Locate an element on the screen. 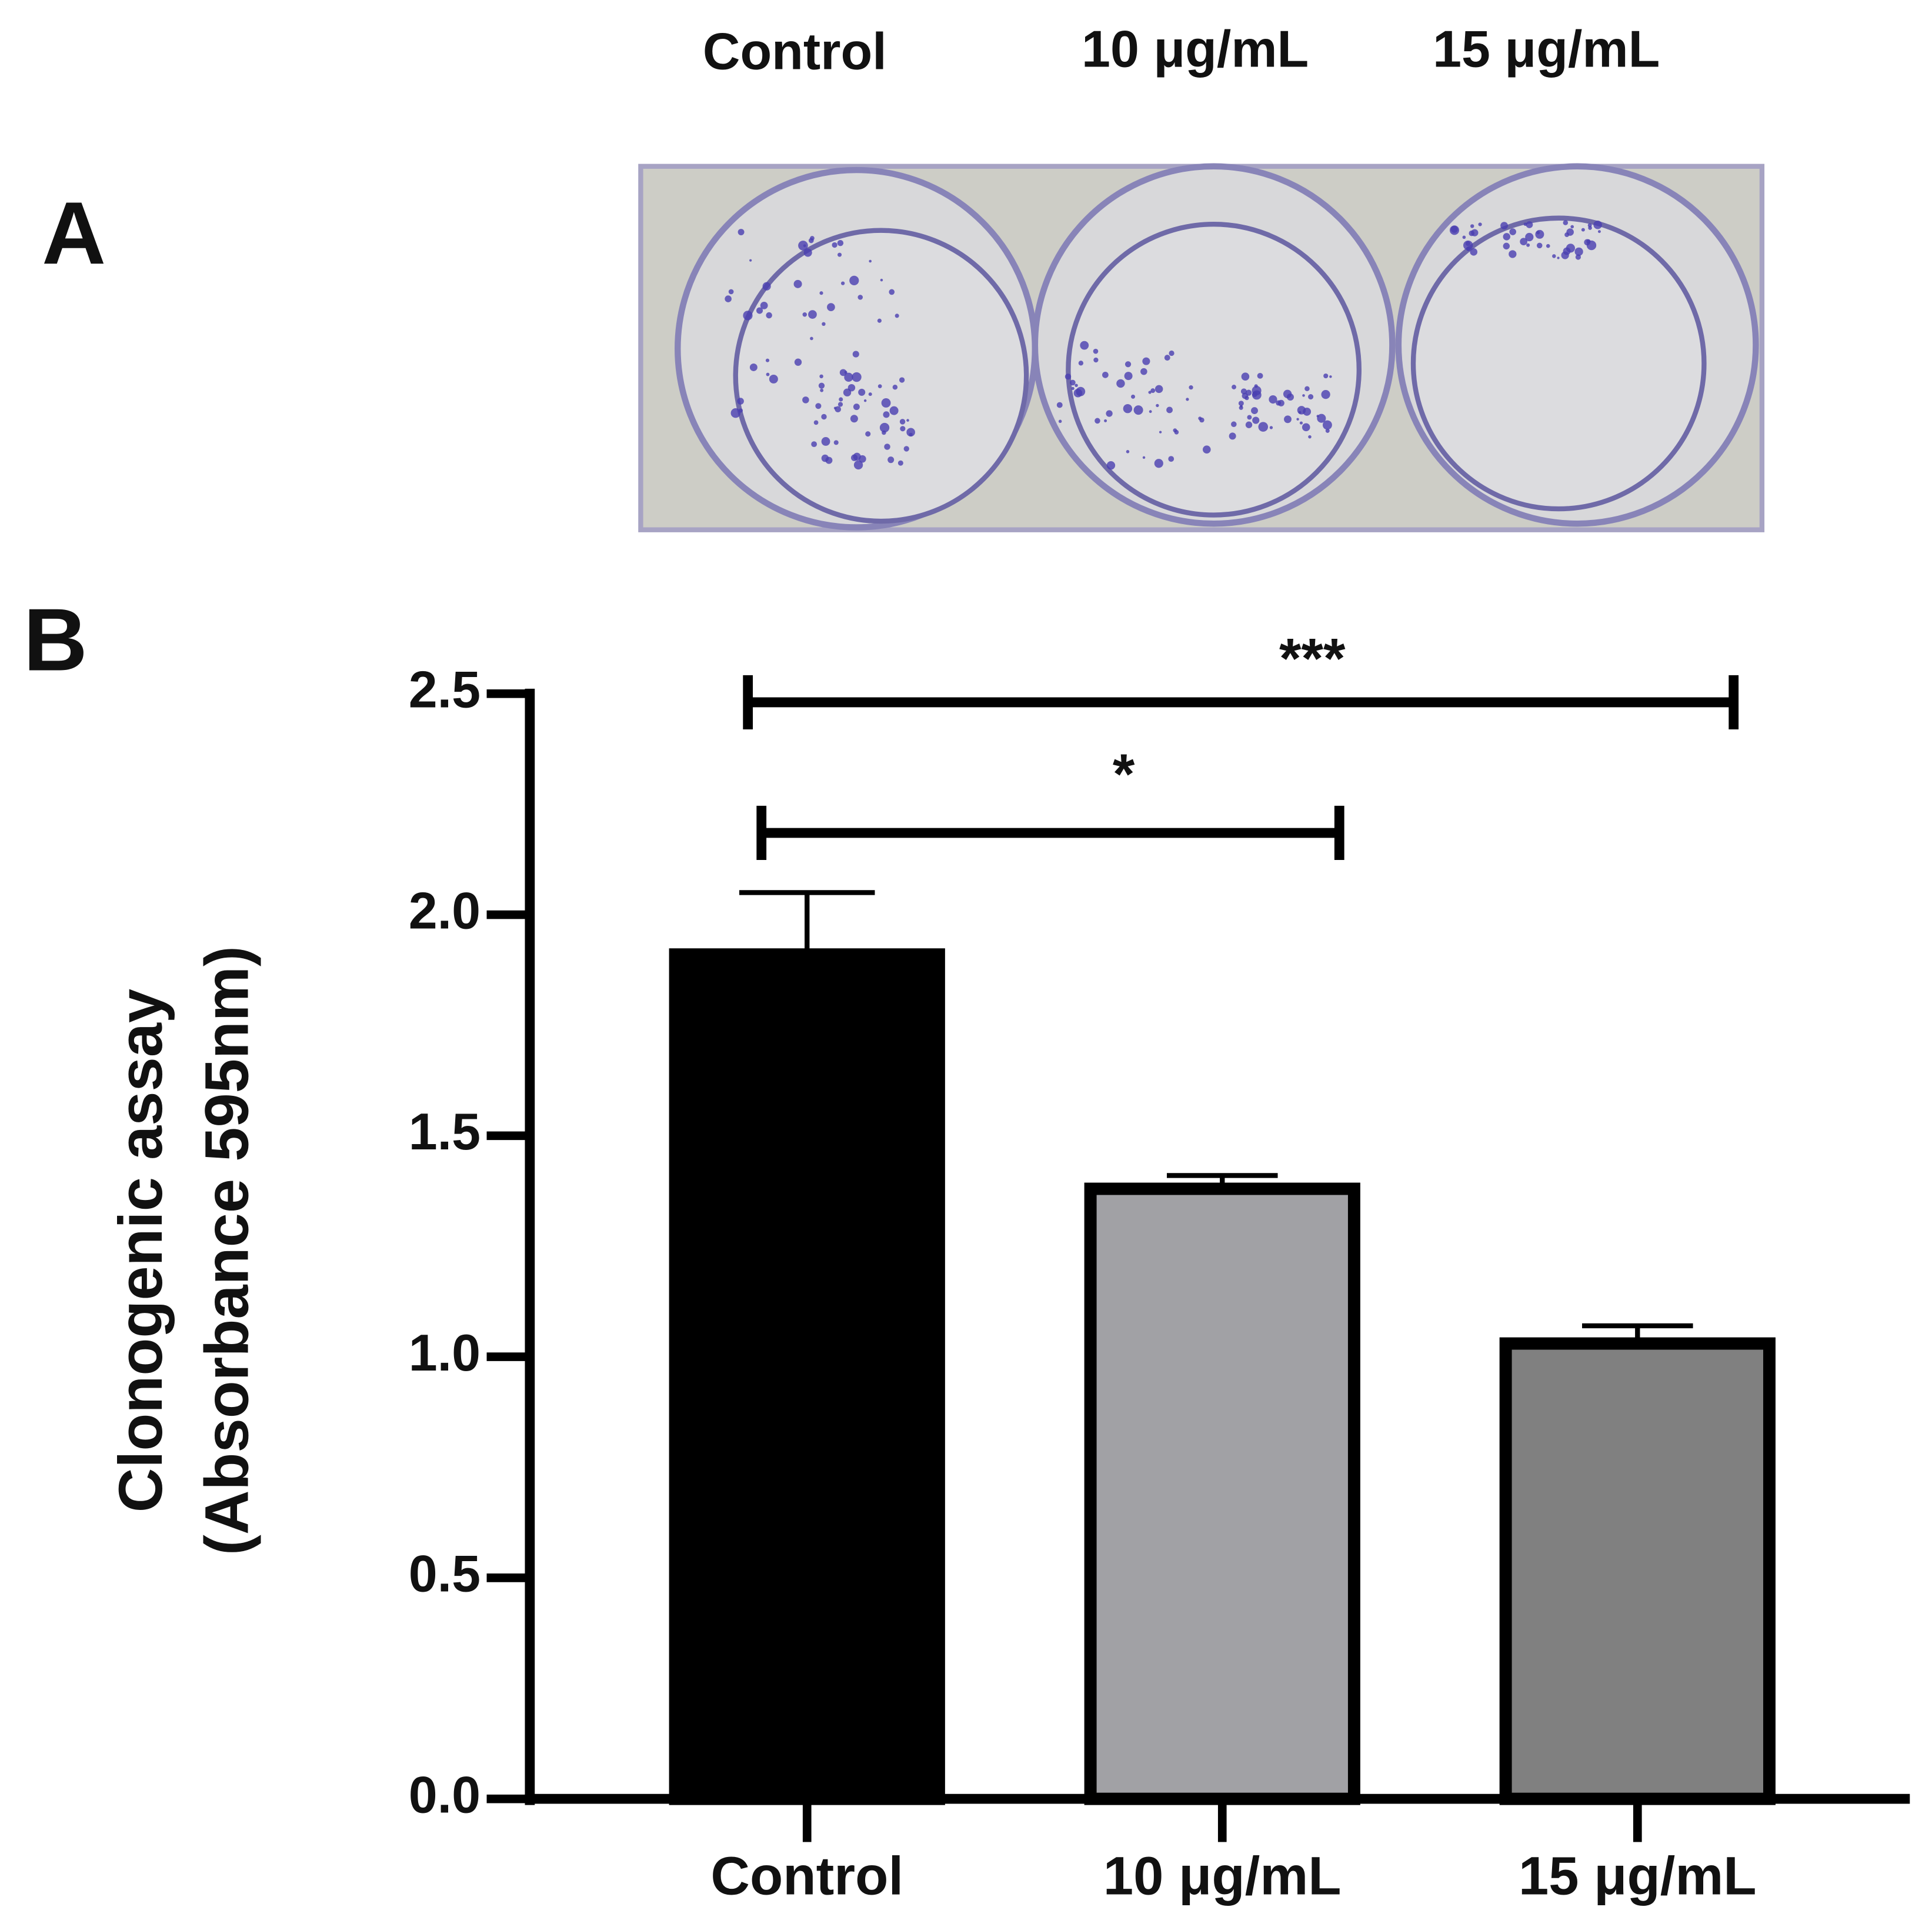 The image size is (1932, 1927). plate-photo is located at coordinates (1201, 347).